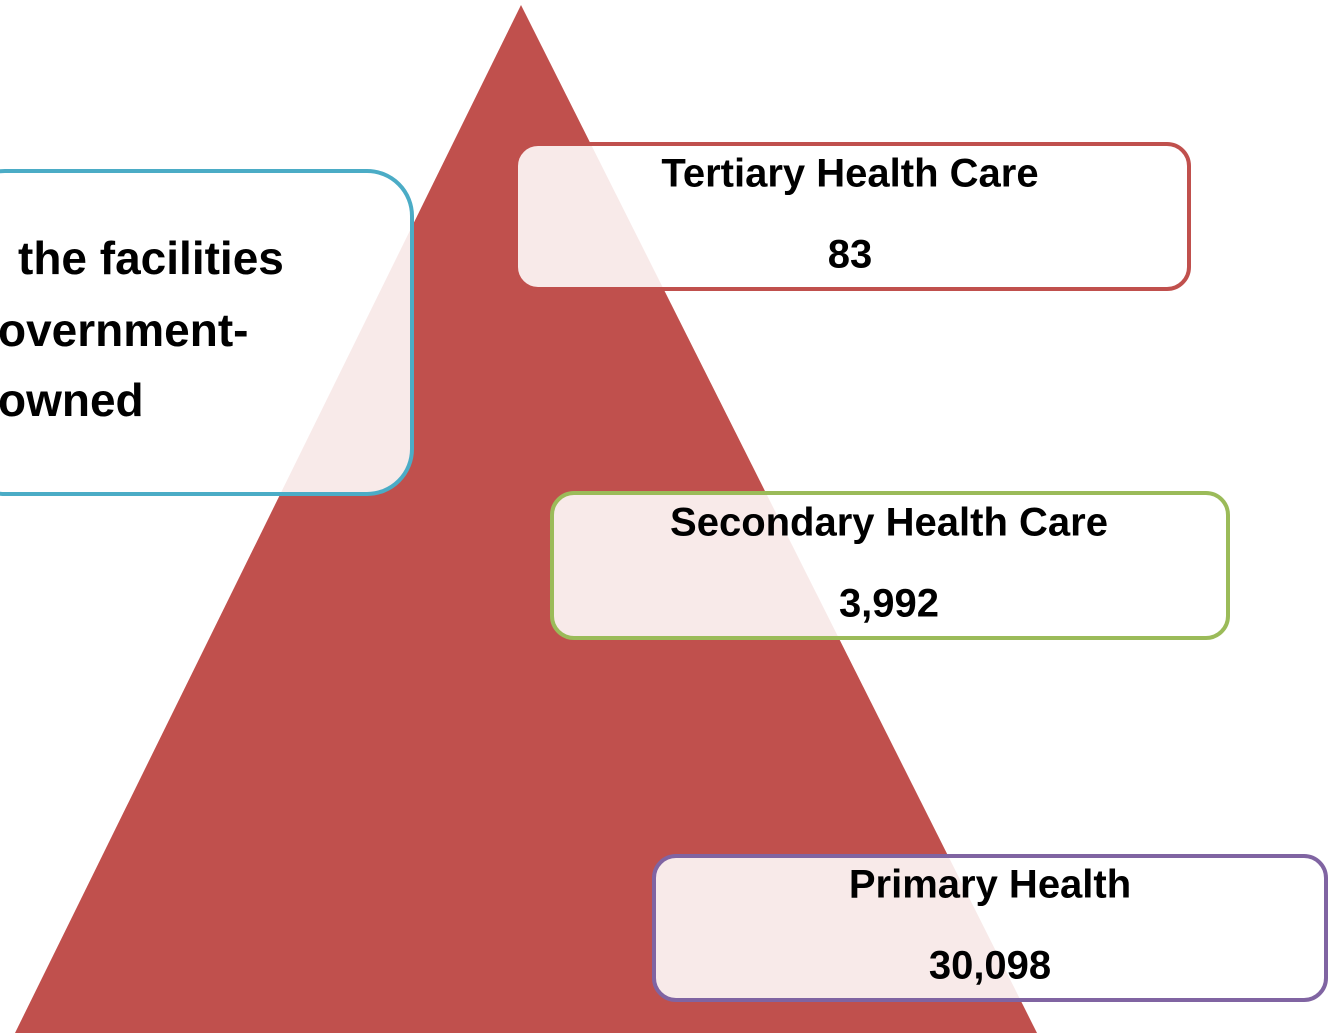 The width and height of the screenshot is (1328, 1033). What do you see at coordinates (850, 255) in the screenshot?
I see `level-value: 83` at bounding box center [850, 255].